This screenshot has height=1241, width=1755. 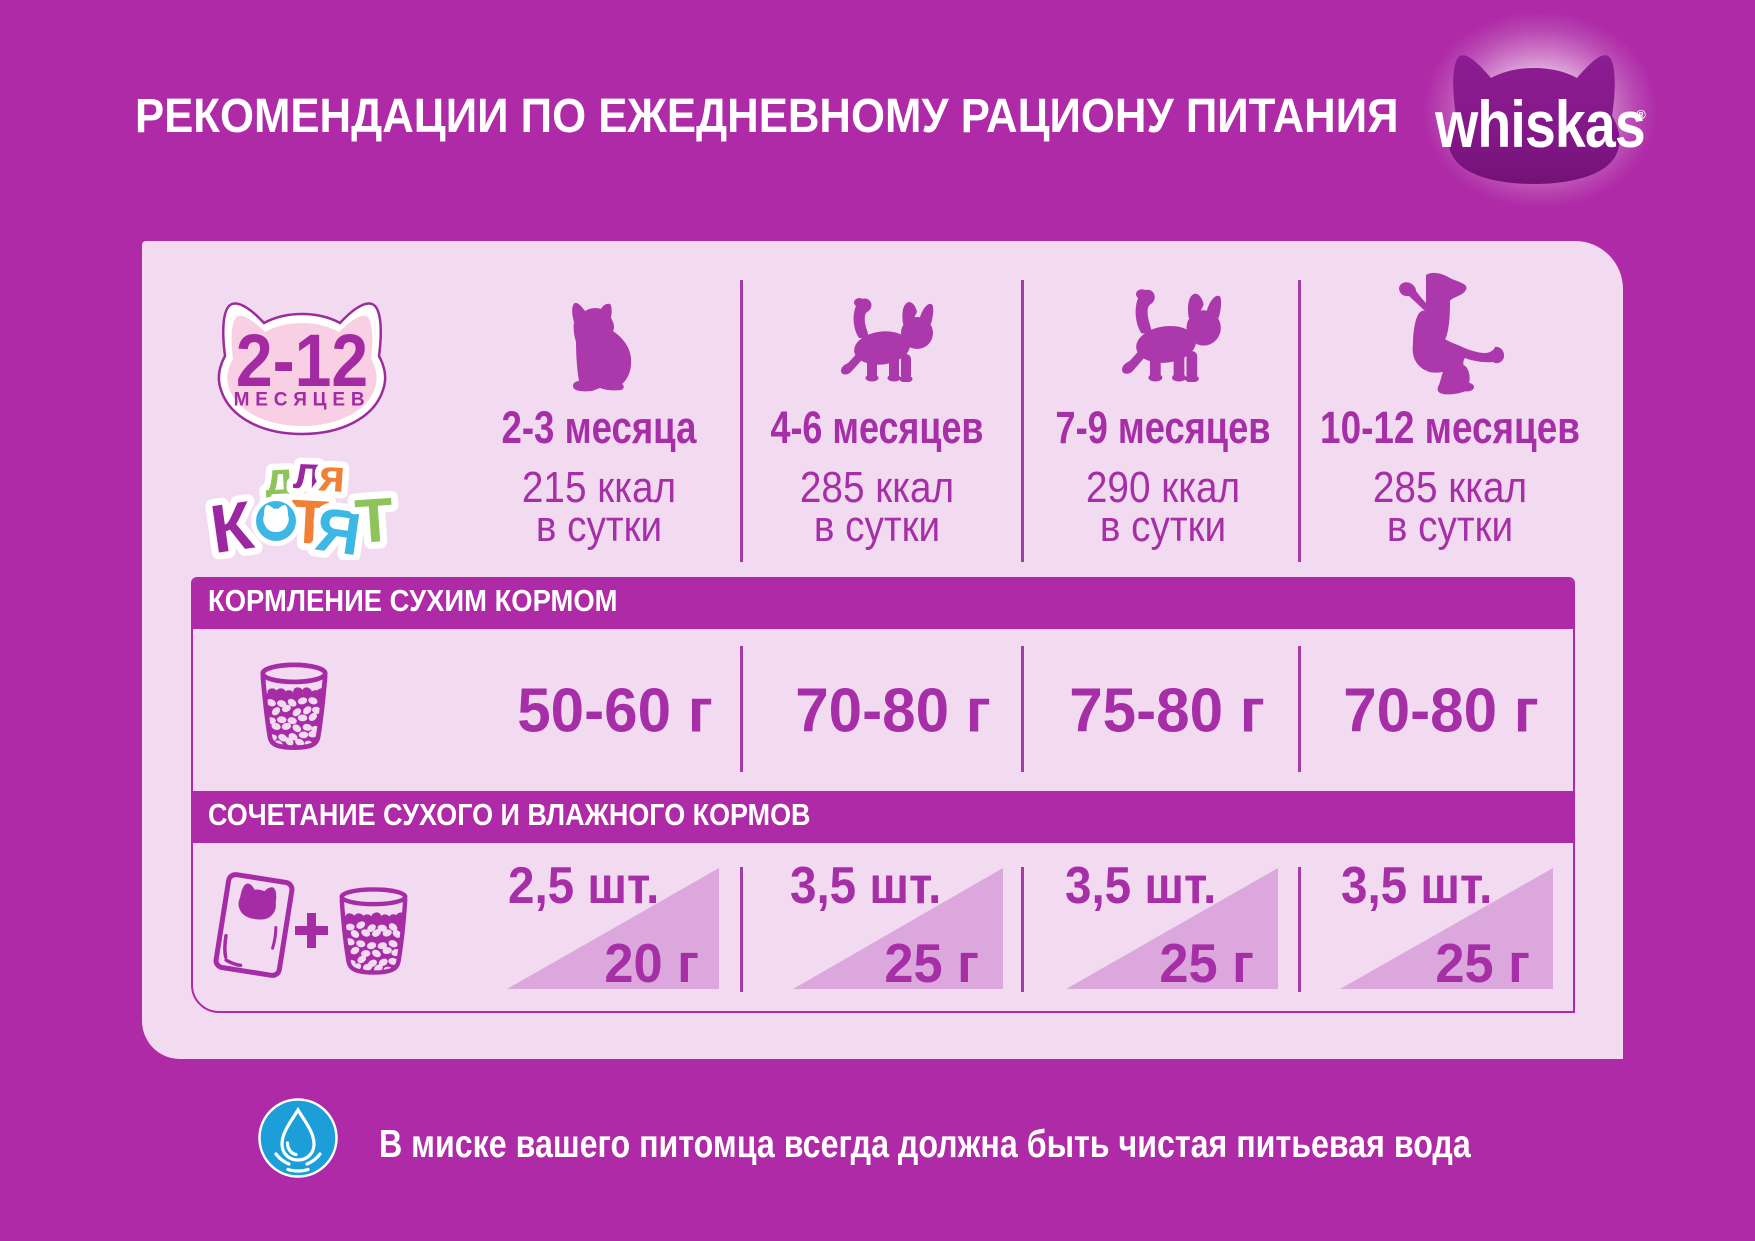 What do you see at coordinates (374, 520) in the screenshot?
I see `svg-text: Т` at bounding box center [374, 520].